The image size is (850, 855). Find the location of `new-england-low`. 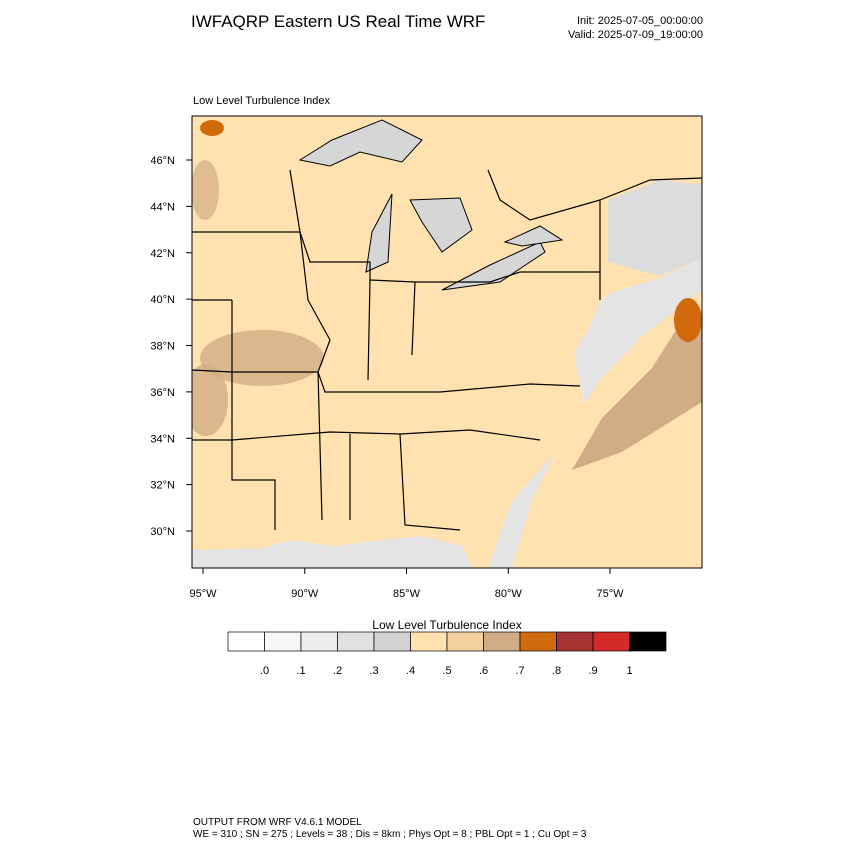

new-england-low is located at coordinates (655, 228).